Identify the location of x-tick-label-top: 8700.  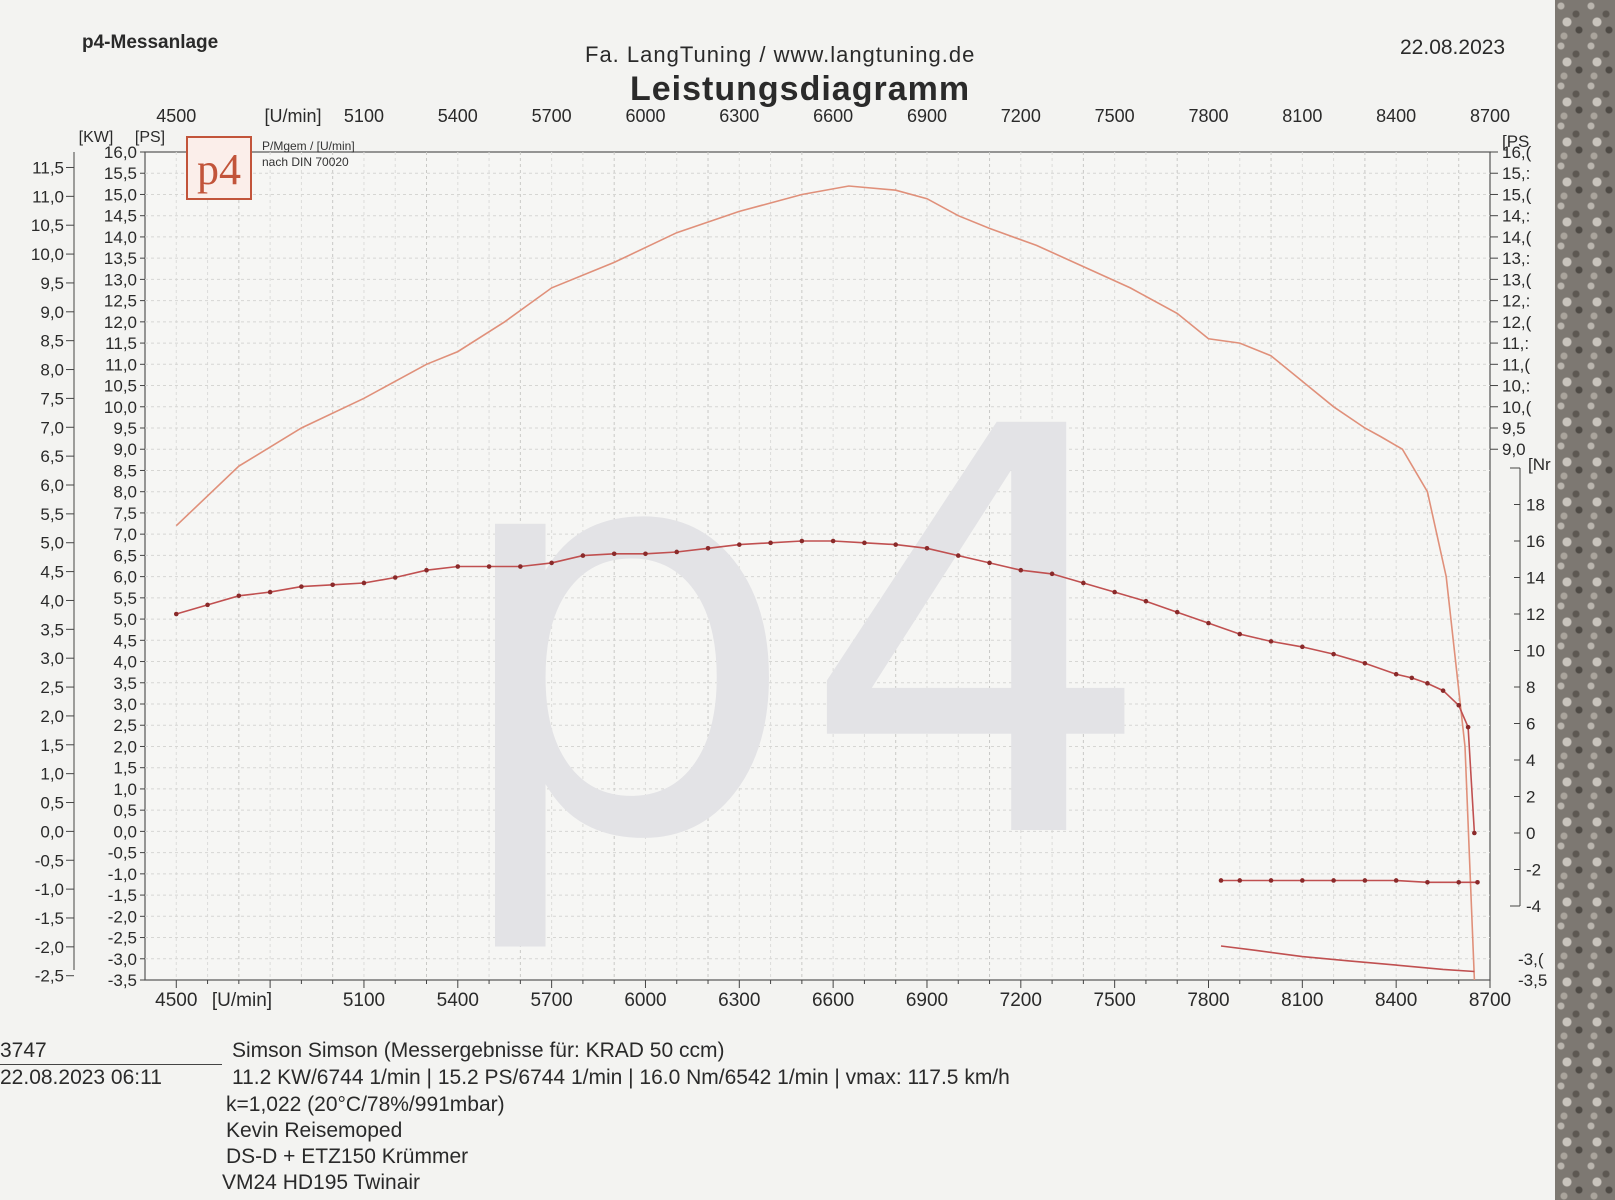
(1490, 116).